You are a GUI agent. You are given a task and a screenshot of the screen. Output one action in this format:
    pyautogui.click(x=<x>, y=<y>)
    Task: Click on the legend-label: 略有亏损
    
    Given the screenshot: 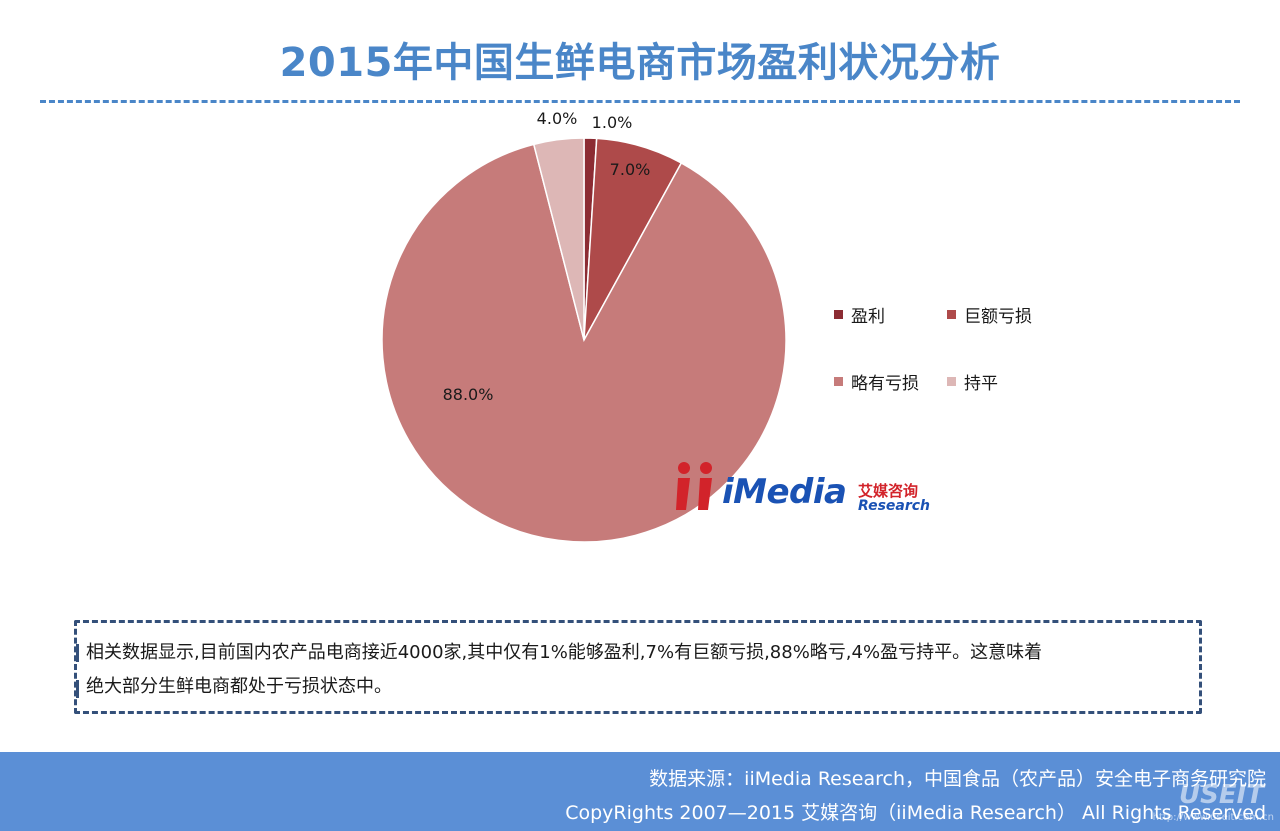 What is the action you would take?
    pyautogui.click(x=885, y=384)
    